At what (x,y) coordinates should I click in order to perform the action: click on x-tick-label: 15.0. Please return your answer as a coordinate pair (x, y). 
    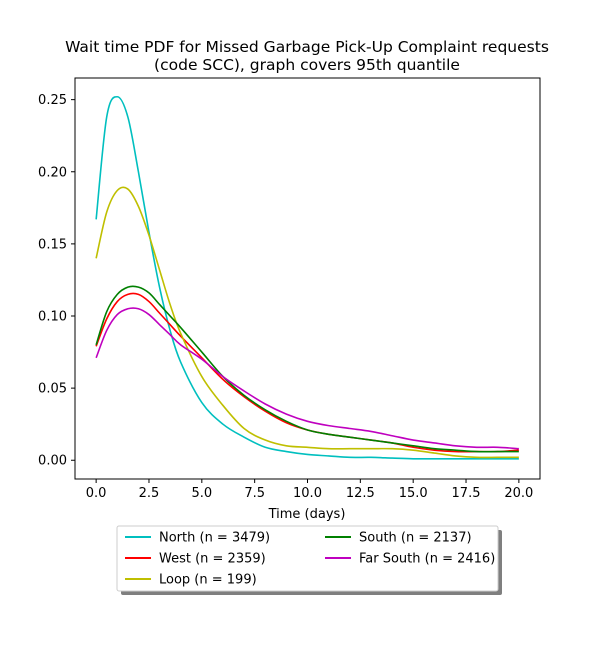
    Looking at the image, I should click on (413, 493).